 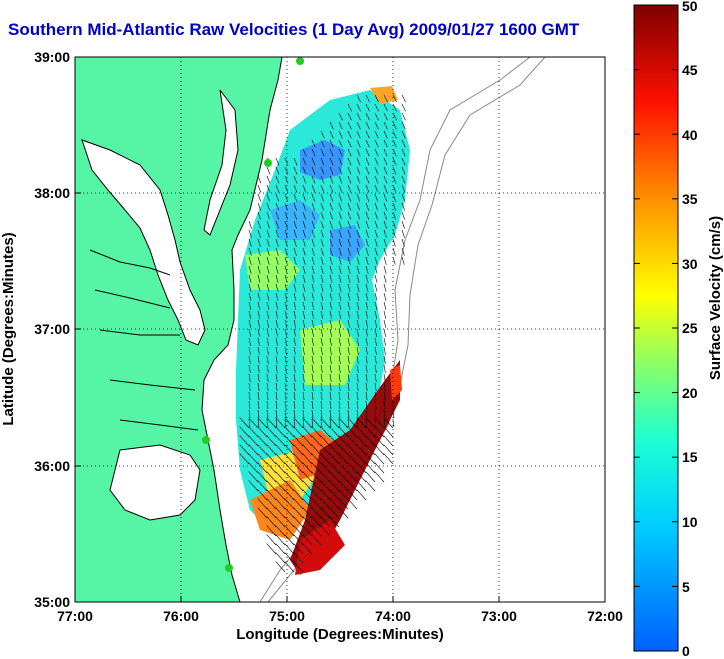 I want to click on station-marker, so click(x=229, y=568).